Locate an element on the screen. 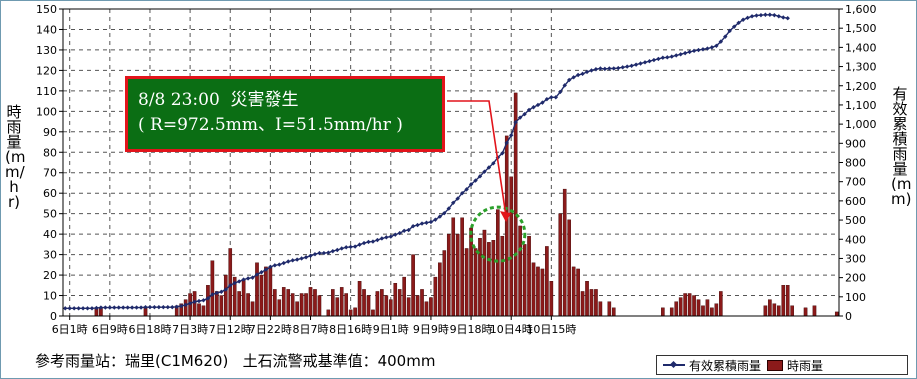 Image resolution: width=917 pixels, height=379 pixels. annotation-arrow-head is located at coordinates (505, 217).